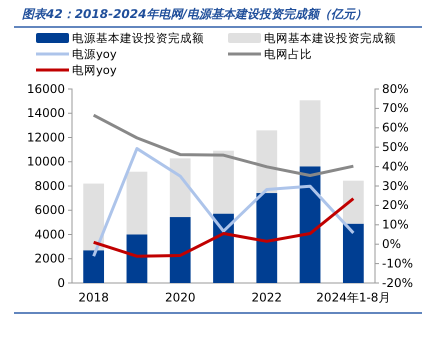 The image size is (432, 347). Describe the element at coordinates (49, 234) in the screenshot. I see `y-tick-label: 4000` at that location.